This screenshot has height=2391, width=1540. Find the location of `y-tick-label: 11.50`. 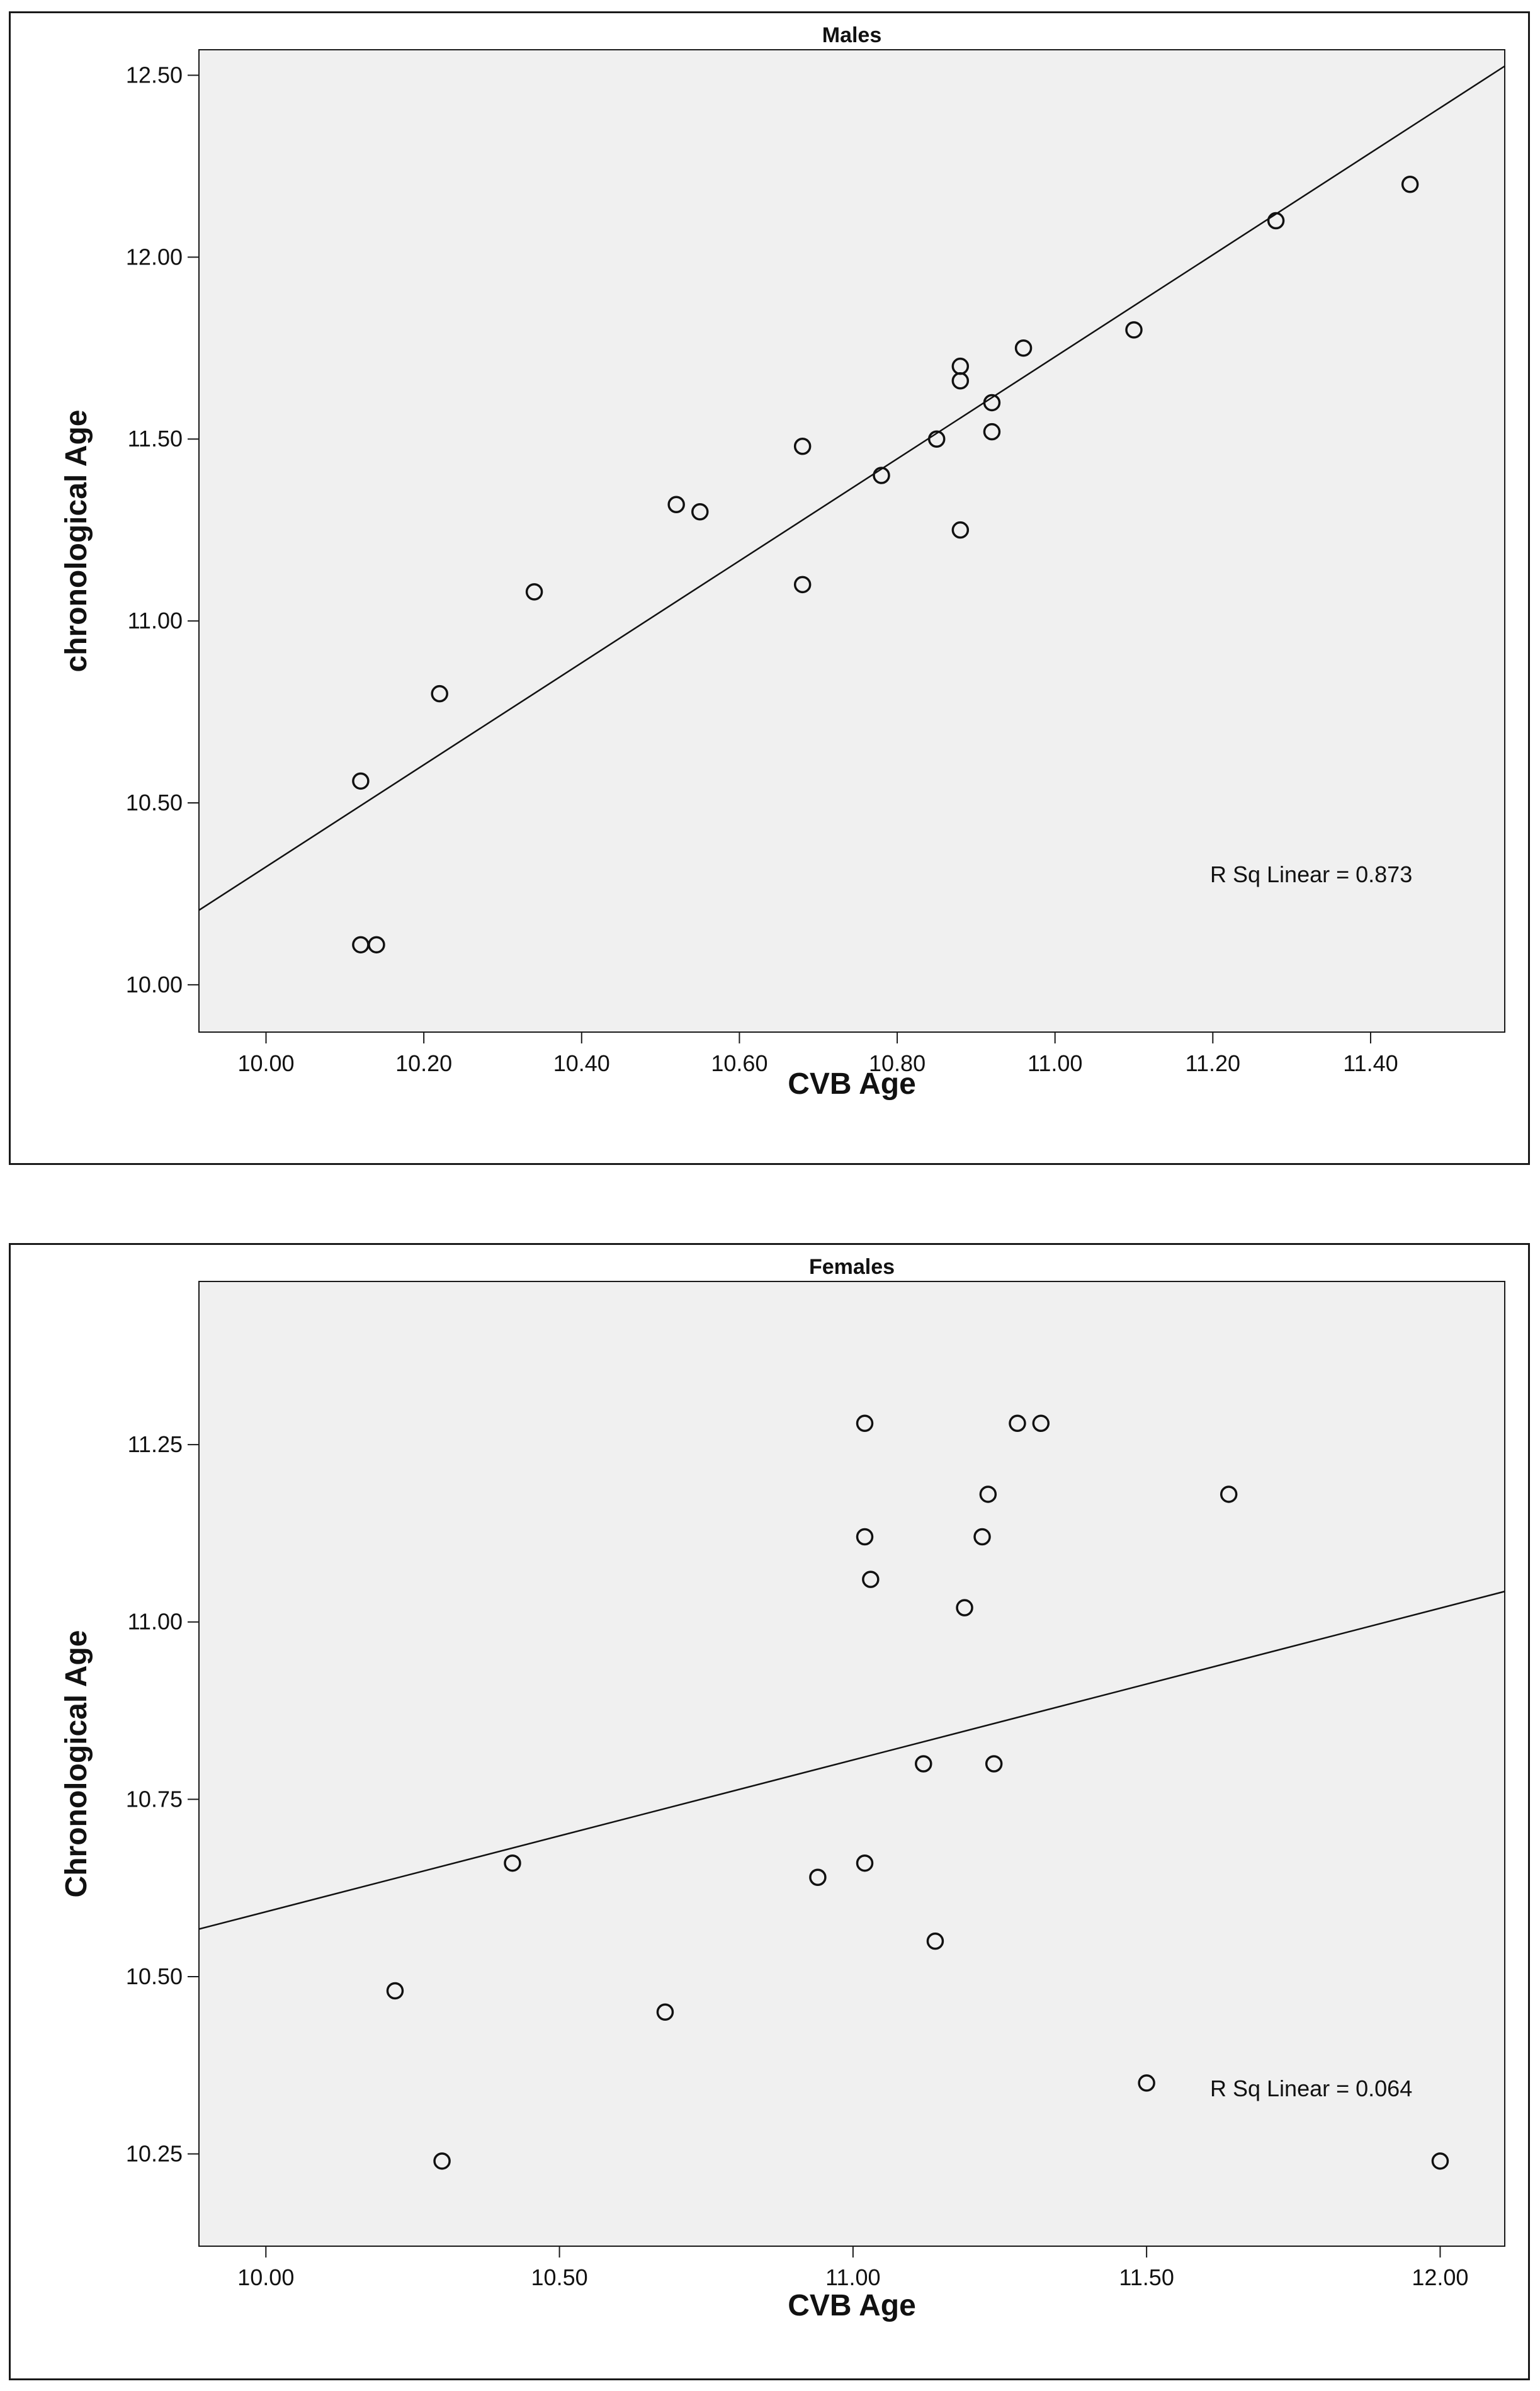

y-tick-label: 11.50 is located at coordinates (155, 439).